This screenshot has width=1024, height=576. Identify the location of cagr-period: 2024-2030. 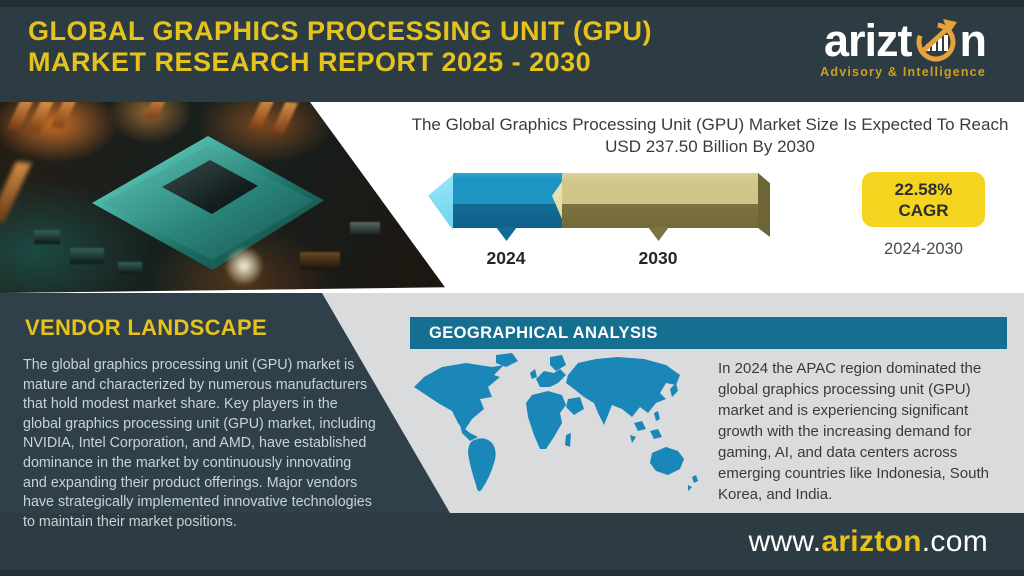
(923, 249).